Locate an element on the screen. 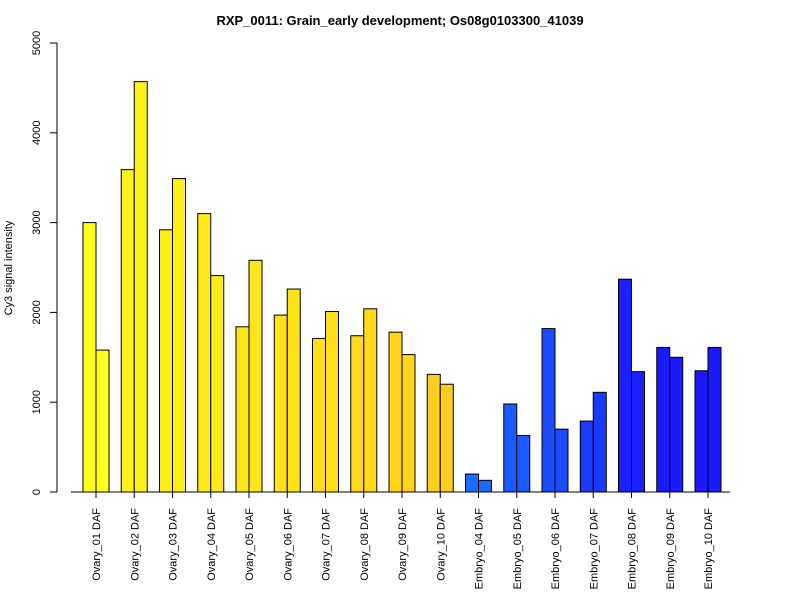 The height and width of the screenshot is (600, 800). x-tick-label: Embryo_05 DAF is located at coordinates (518, 549).